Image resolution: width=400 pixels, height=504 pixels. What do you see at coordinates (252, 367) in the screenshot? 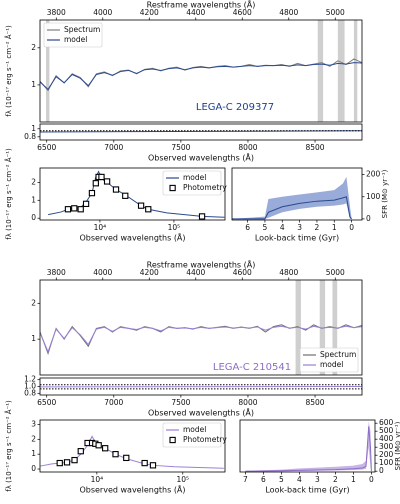
I see `annotation: LEGA-C 210541` at bounding box center [252, 367].